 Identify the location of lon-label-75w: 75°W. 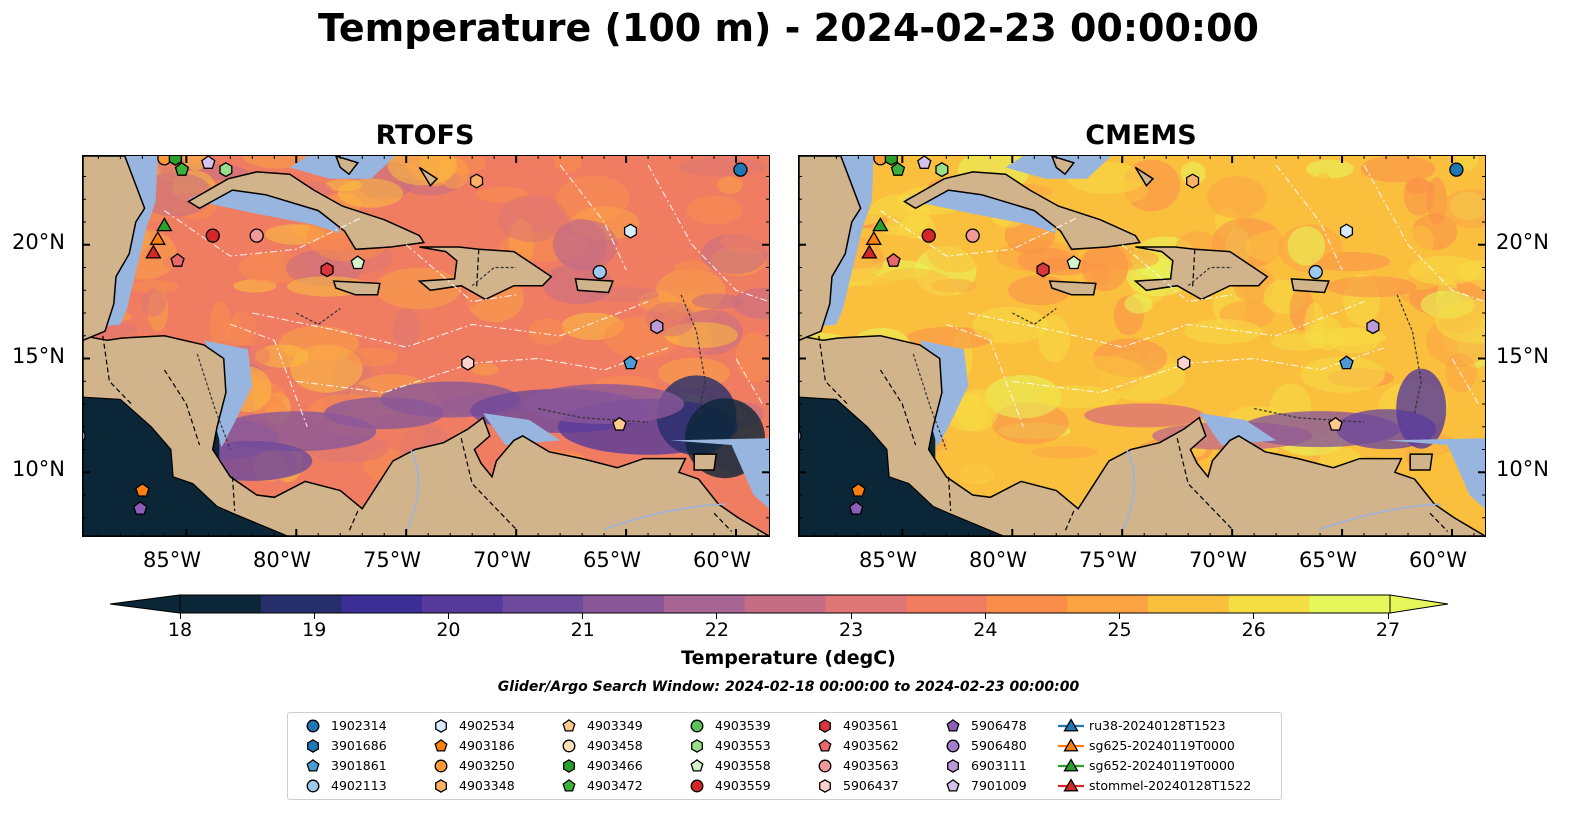
(392, 560).